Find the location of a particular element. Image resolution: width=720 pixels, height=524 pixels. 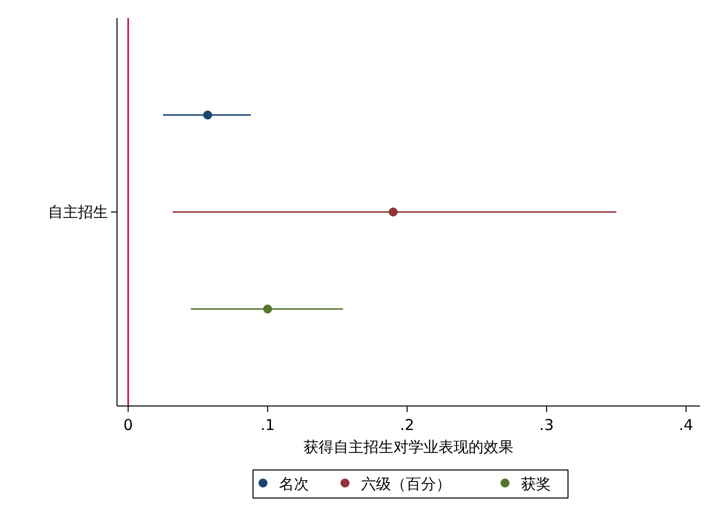

legend-label: 名次 is located at coordinates (294, 484).